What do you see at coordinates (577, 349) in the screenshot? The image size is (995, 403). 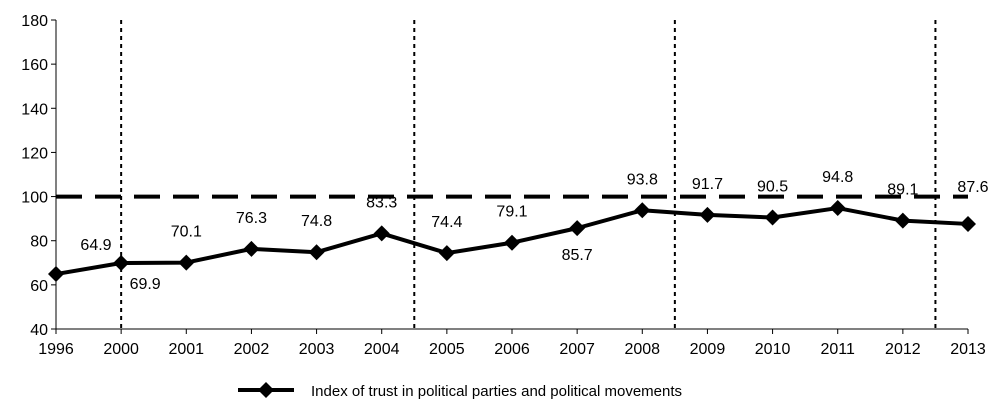 I see `x-tick-label: 2007` at bounding box center [577, 349].